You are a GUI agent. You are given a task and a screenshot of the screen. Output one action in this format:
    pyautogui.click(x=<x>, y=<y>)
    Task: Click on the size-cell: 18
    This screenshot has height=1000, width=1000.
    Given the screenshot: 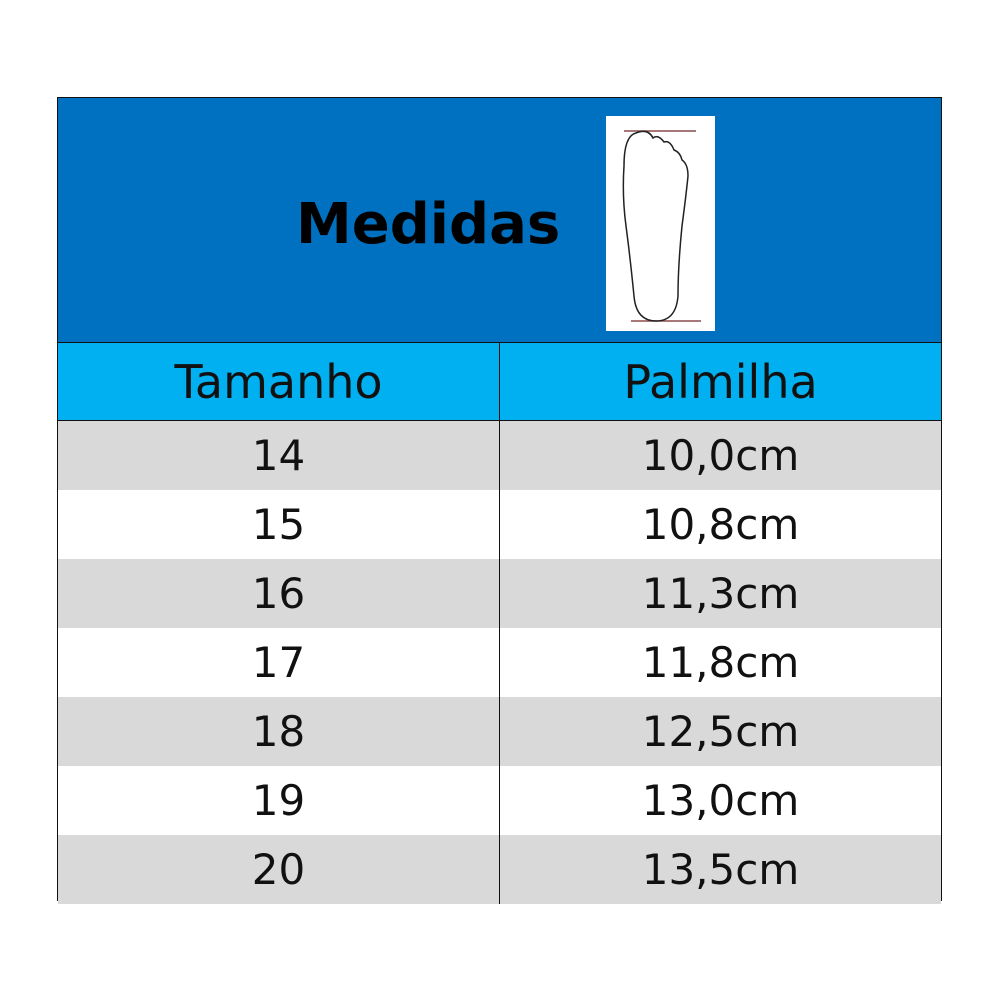 What is the action you would take?
    pyautogui.click(x=279, y=731)
    